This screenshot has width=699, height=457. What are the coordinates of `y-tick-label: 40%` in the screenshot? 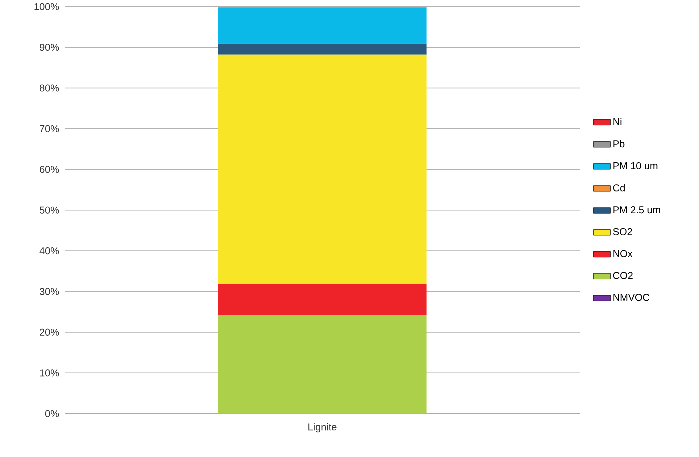 It's located at (50, 251).